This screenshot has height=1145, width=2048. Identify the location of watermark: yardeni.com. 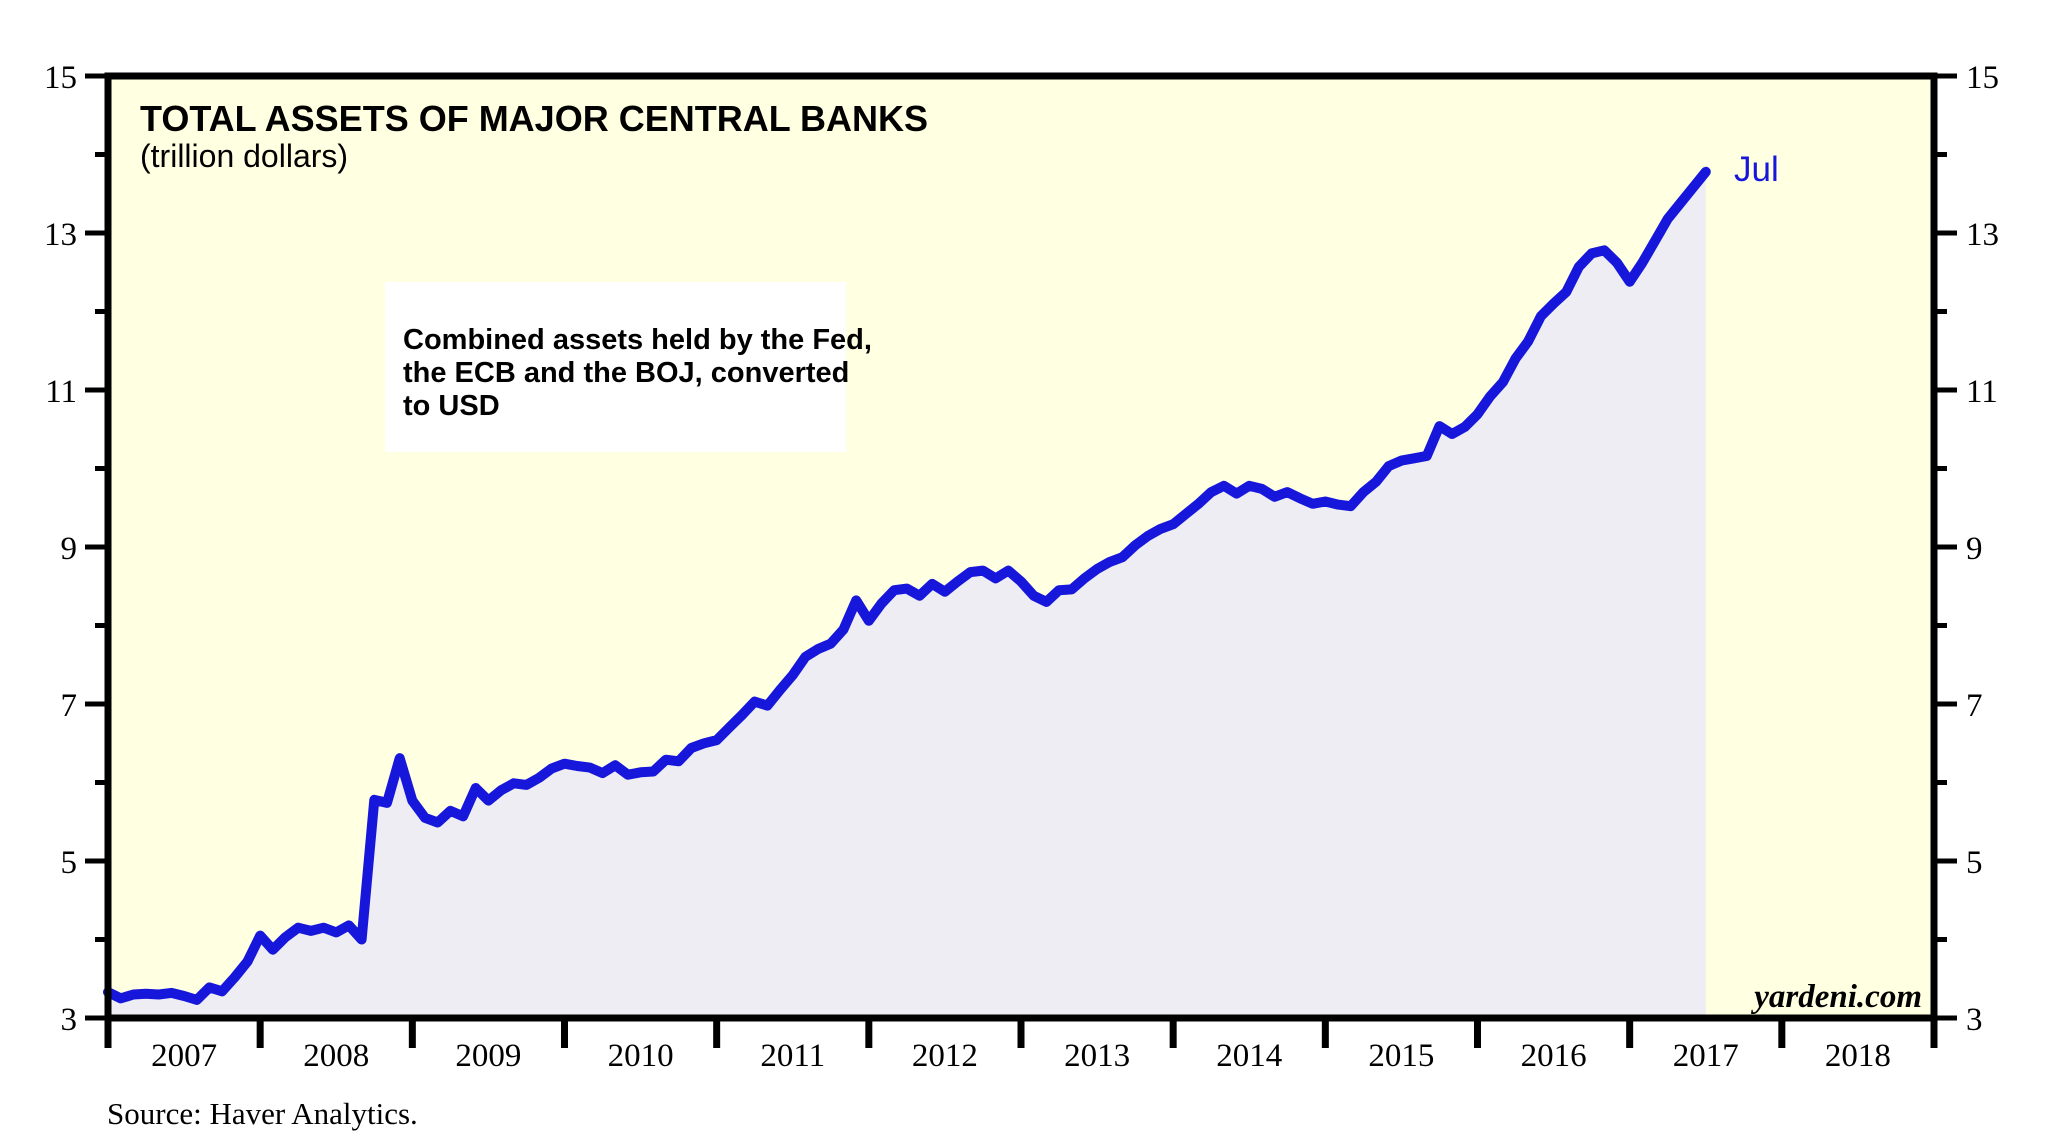
(1838, 997).